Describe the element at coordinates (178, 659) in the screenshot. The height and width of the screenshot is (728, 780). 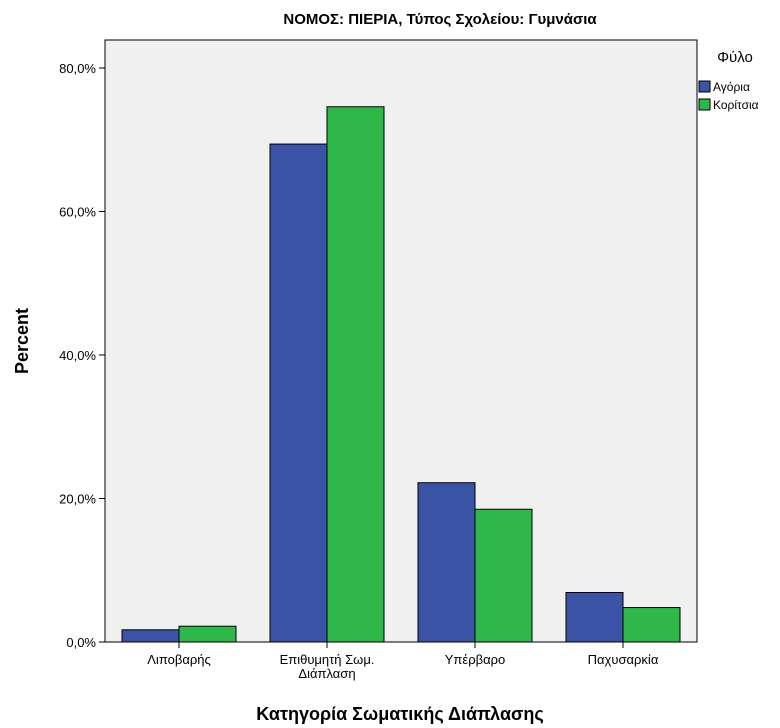
I see `x-tick-label: Λιποβαρής` at that location.